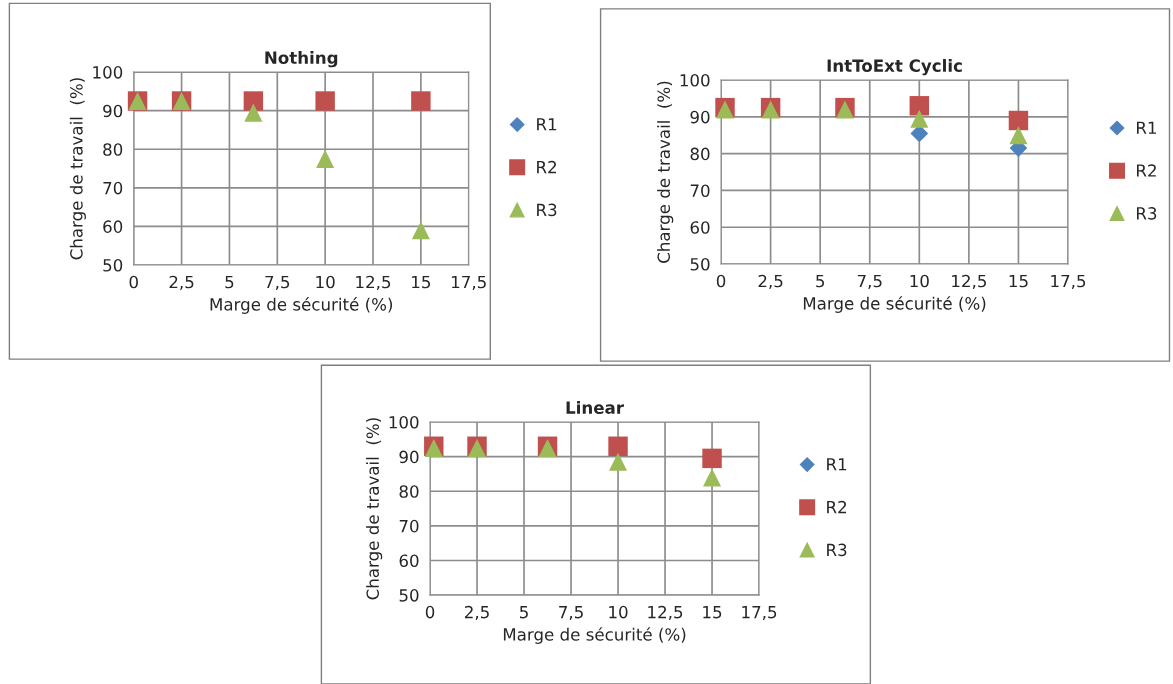 The height and width of the screenshot is (684, 1173). I want to click on chart-title: Nothing, so click(301, 59).